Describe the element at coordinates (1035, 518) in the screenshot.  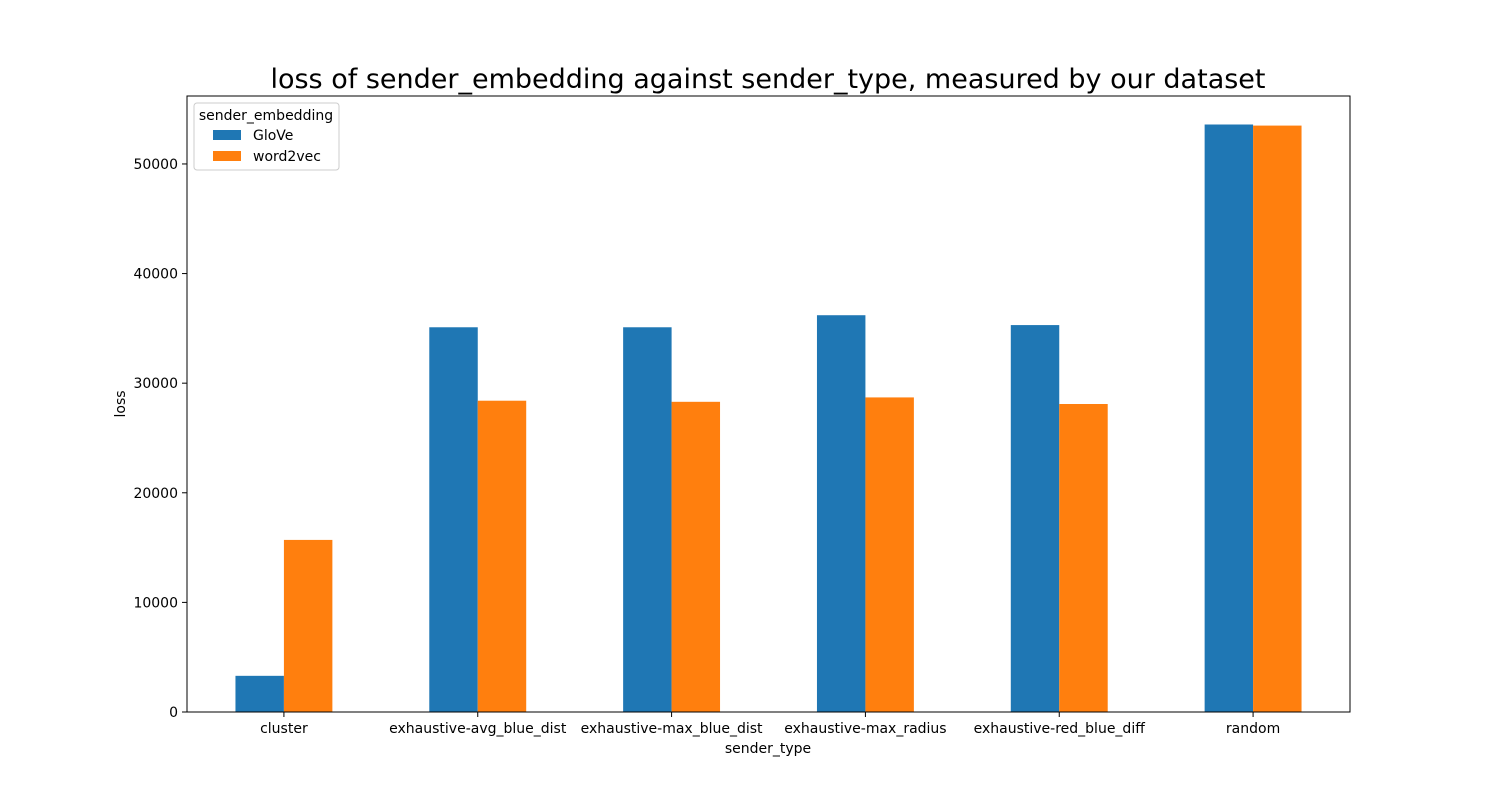
I see `bar-GloVe-exhaustive-red_blue_diff` at that location.